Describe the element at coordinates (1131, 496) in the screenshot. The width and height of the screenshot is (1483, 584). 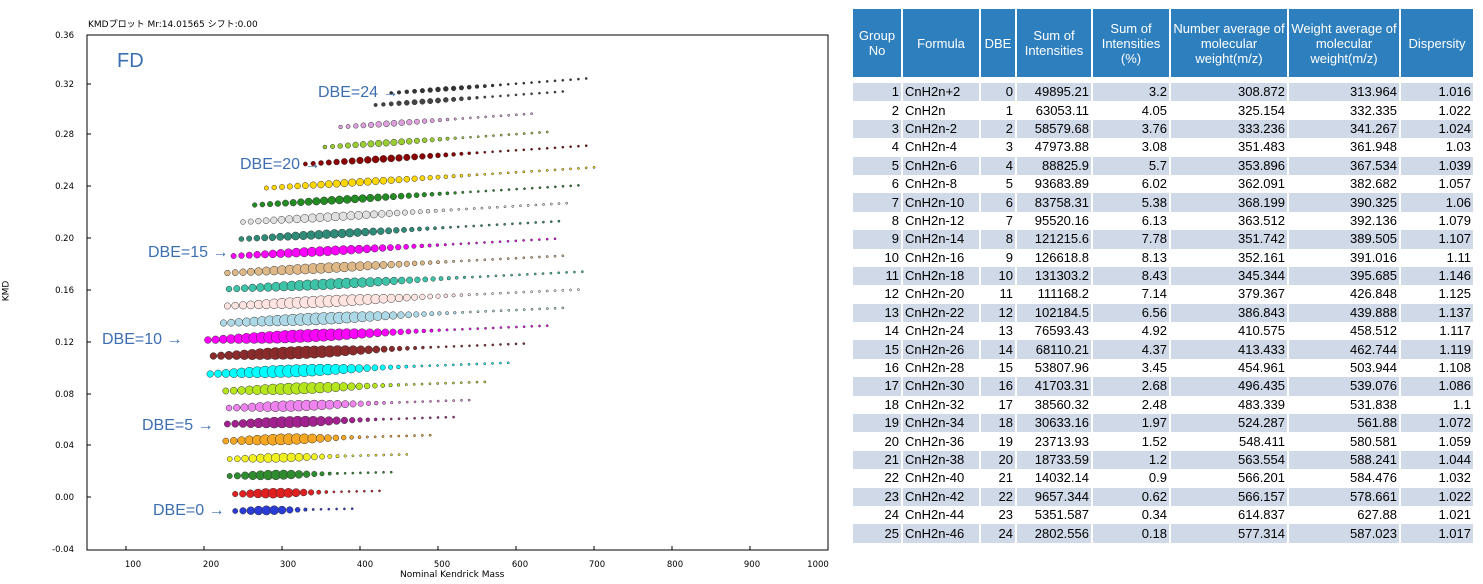
I see `cell-sum-intensities-pct: 0.62` at that location.